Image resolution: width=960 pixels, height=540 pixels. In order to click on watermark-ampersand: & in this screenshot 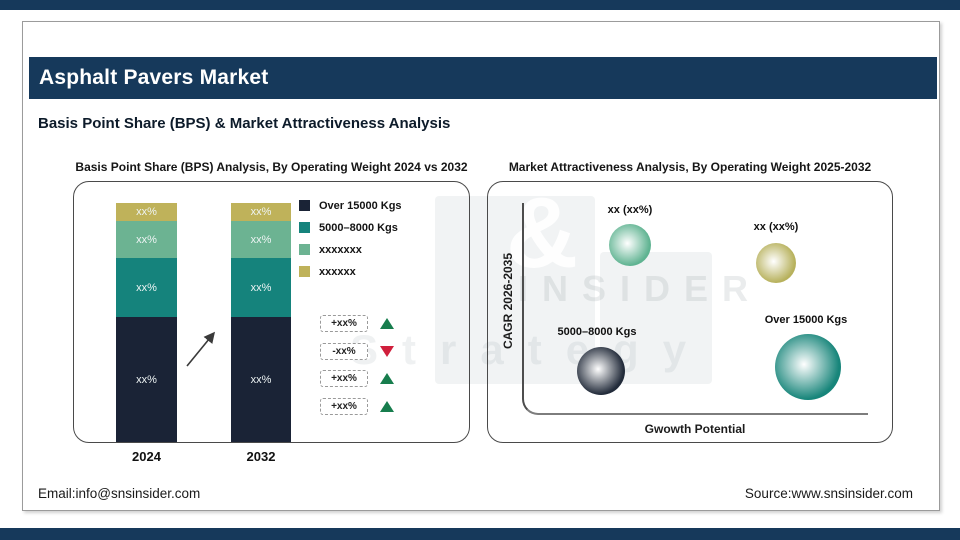, I will do `click(542, 233)`.